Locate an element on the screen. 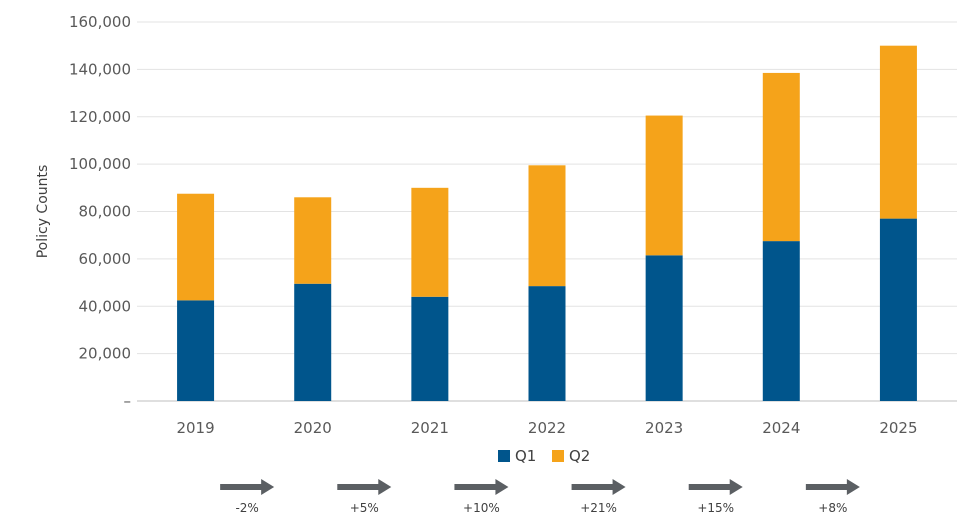  change-item: +8% is located at coordinates (832, 497).